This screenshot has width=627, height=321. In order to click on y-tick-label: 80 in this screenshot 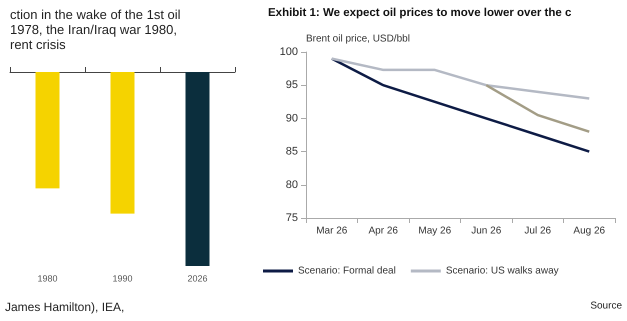, I will do `click(292, 184)`.